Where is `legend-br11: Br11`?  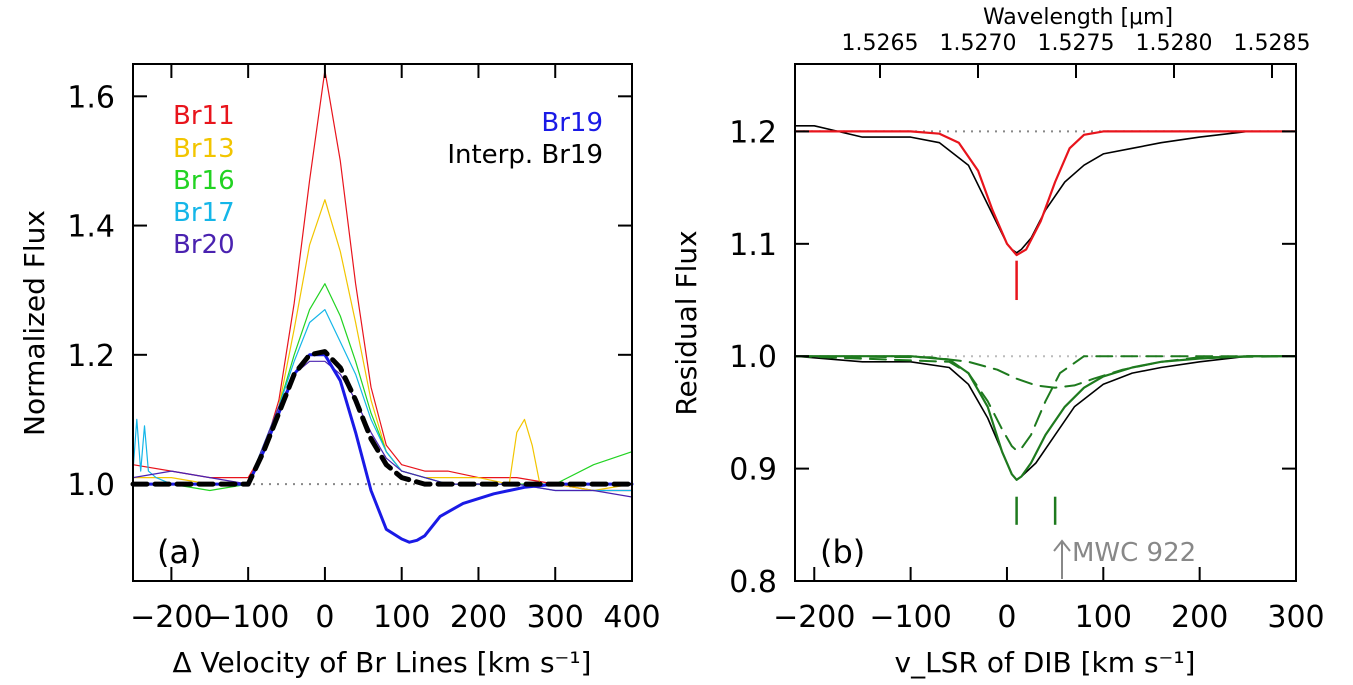 legend-br11: Br11 is located at coordinates (204, 116).